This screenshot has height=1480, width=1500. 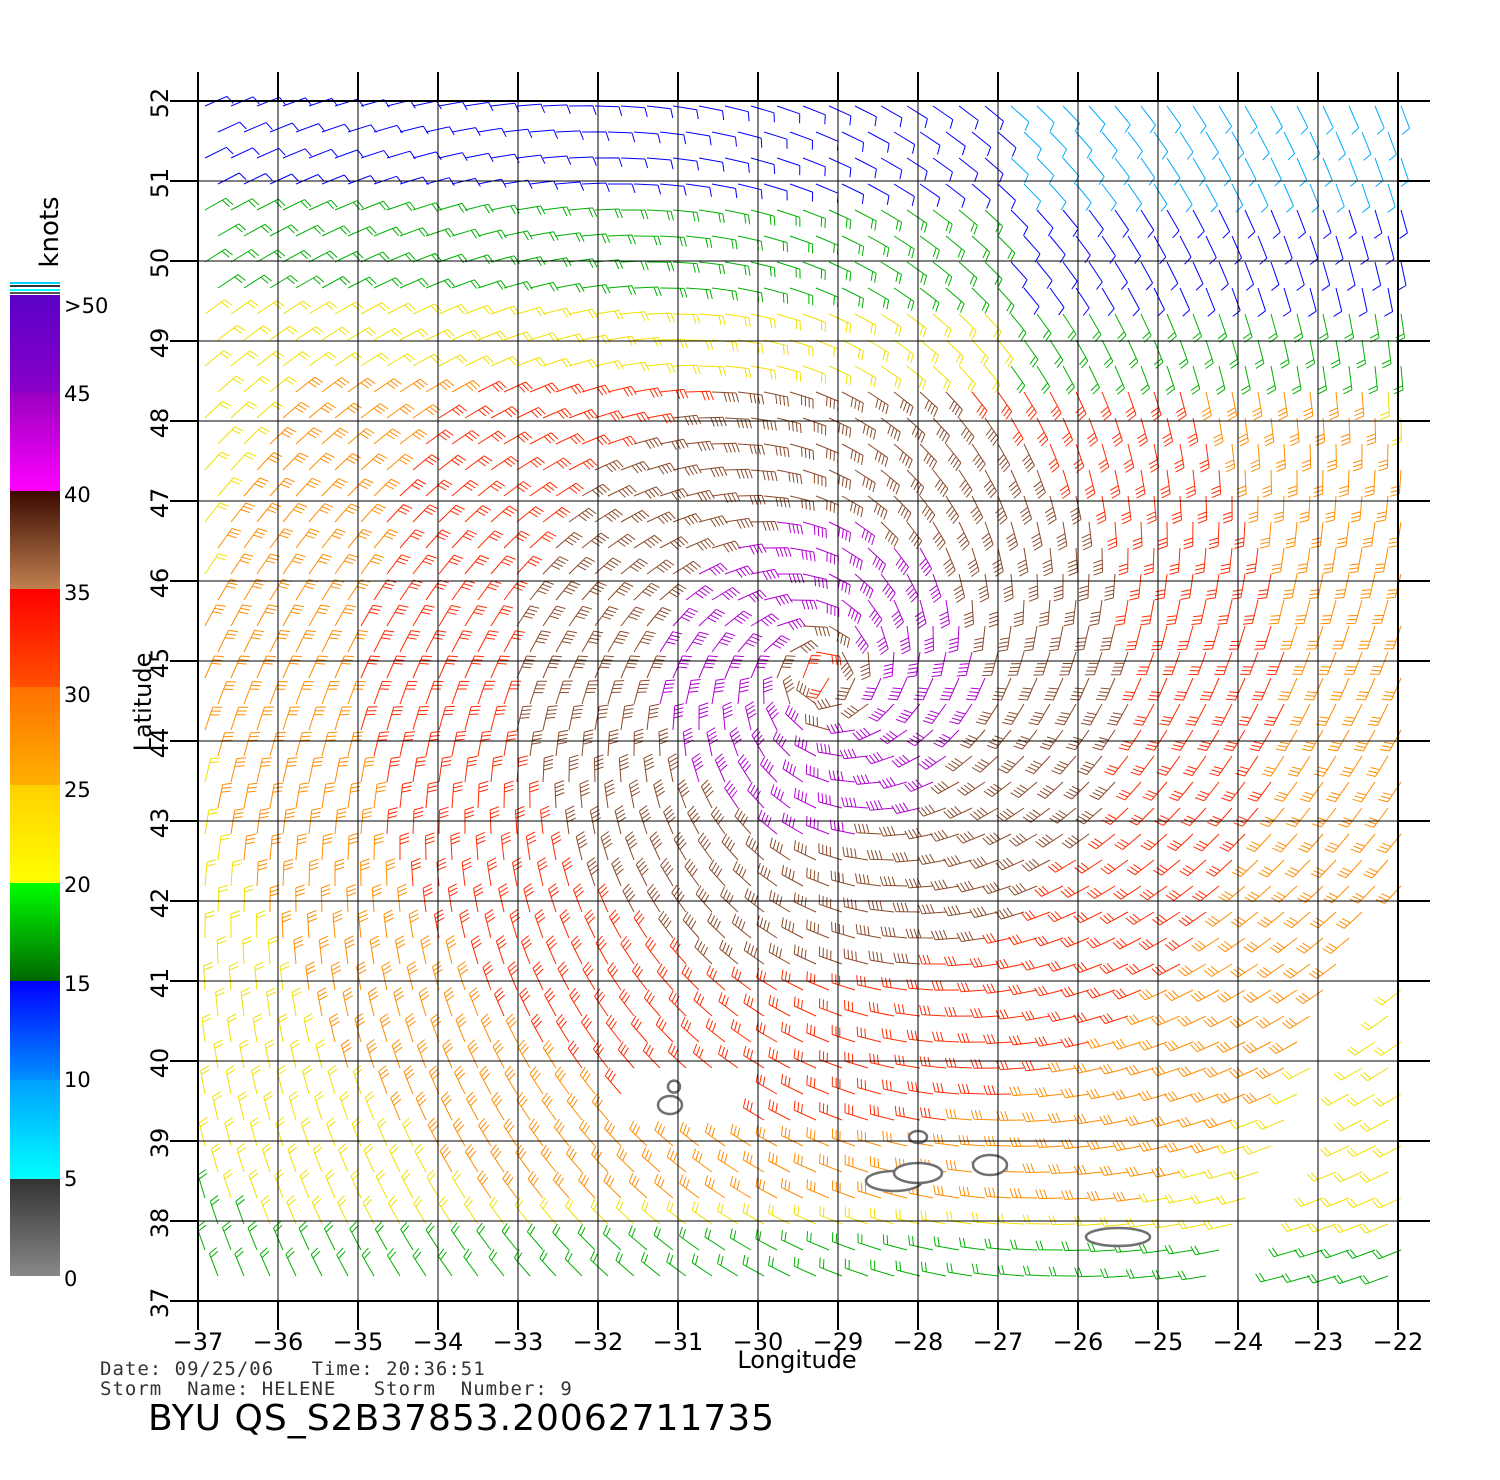 What do you see at coordinates (959, 1269) in the screenshot?
I see `wind-barb-2087` at bounding box center [959, 1269].